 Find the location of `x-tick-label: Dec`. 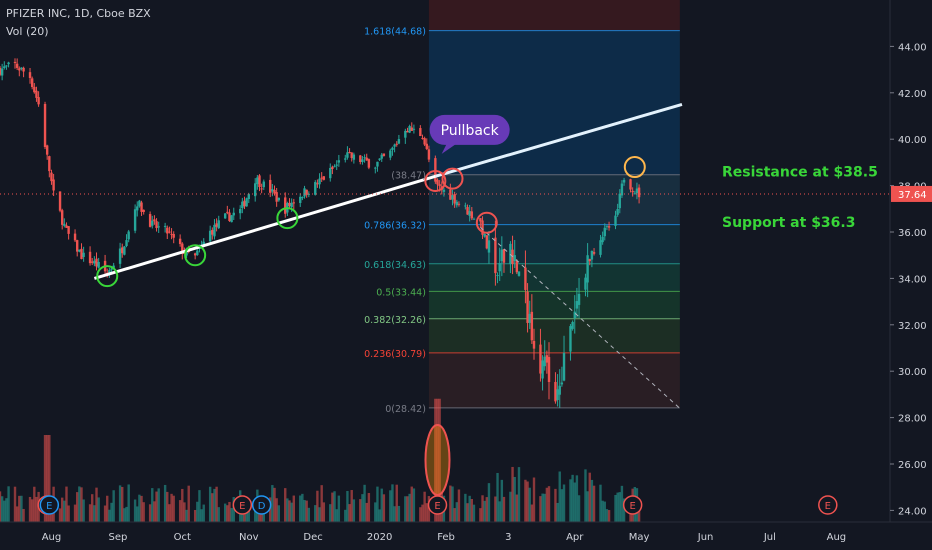

x-tick-label: Dec is located at coordinates (312, 537).